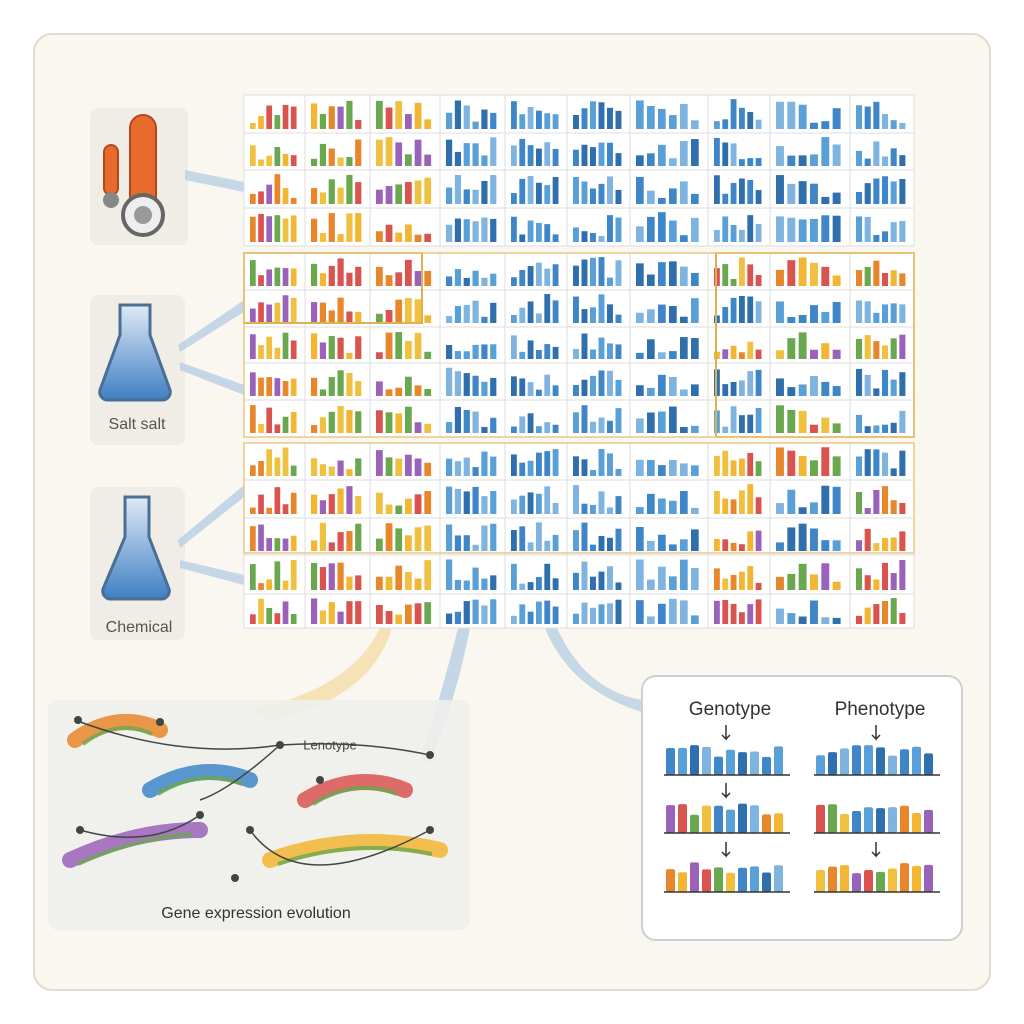  What do you see at coordinates (137, 424) in the screenshot?
I see `input-label: Salt salt` at bounding box center [137, 424].